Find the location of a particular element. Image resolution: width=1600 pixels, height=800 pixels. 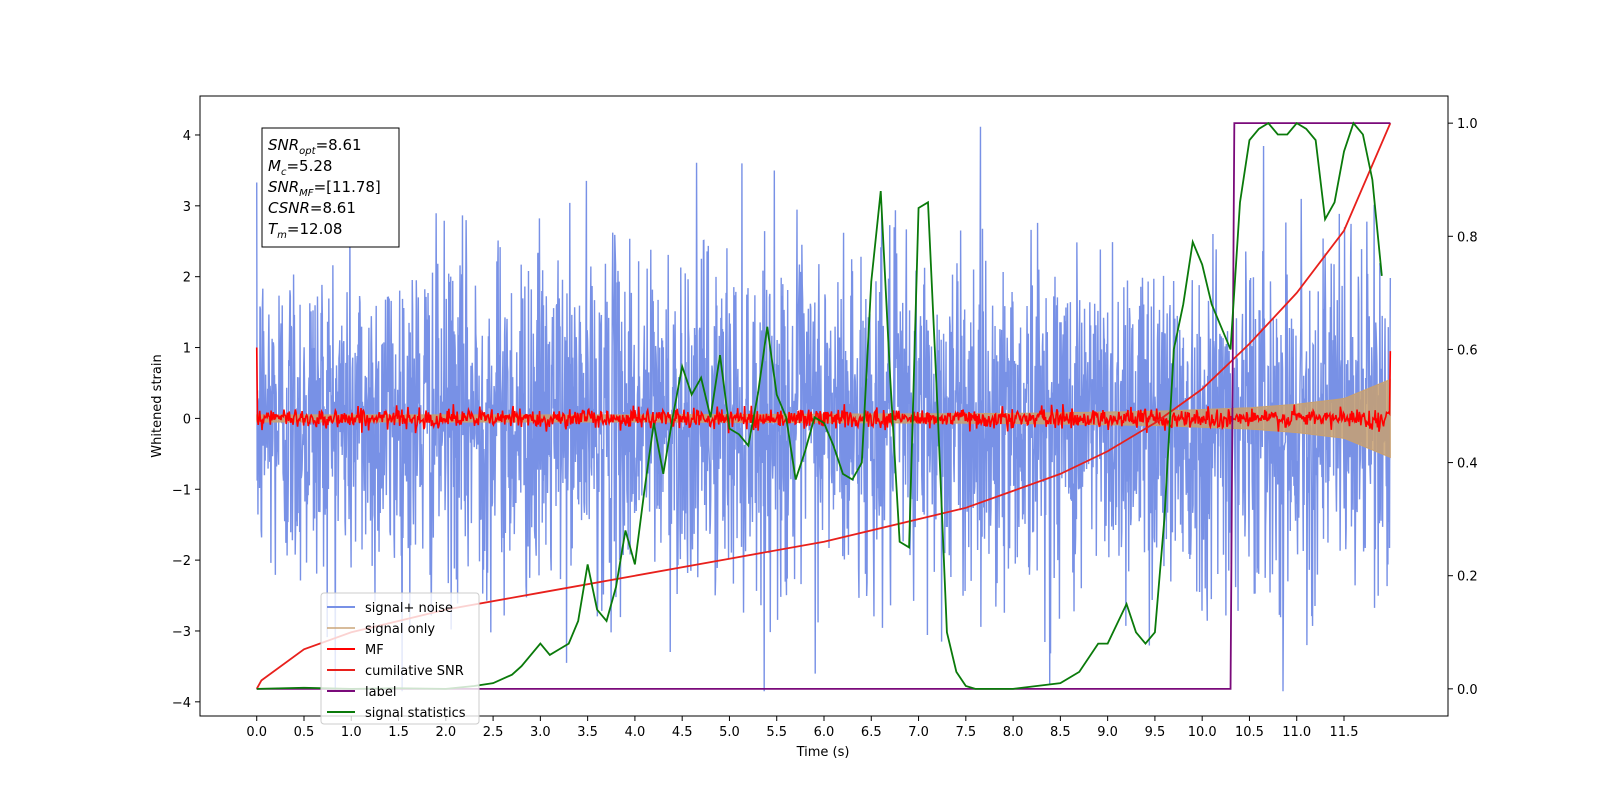

annotation-line: Tm=12.08 is located at coordinates (305, 230).